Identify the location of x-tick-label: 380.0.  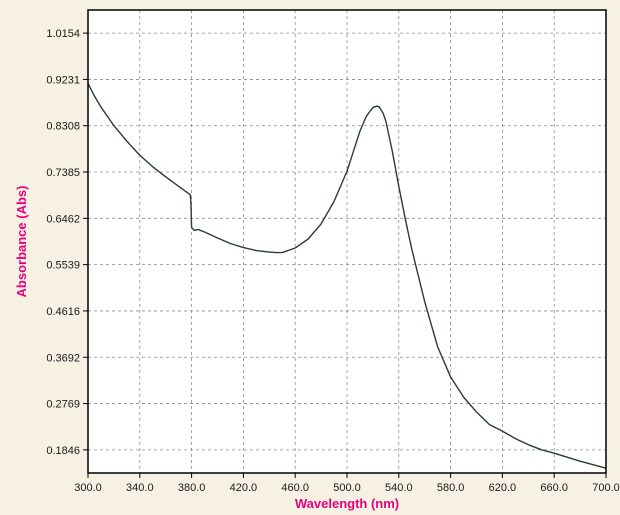
(192, 488).